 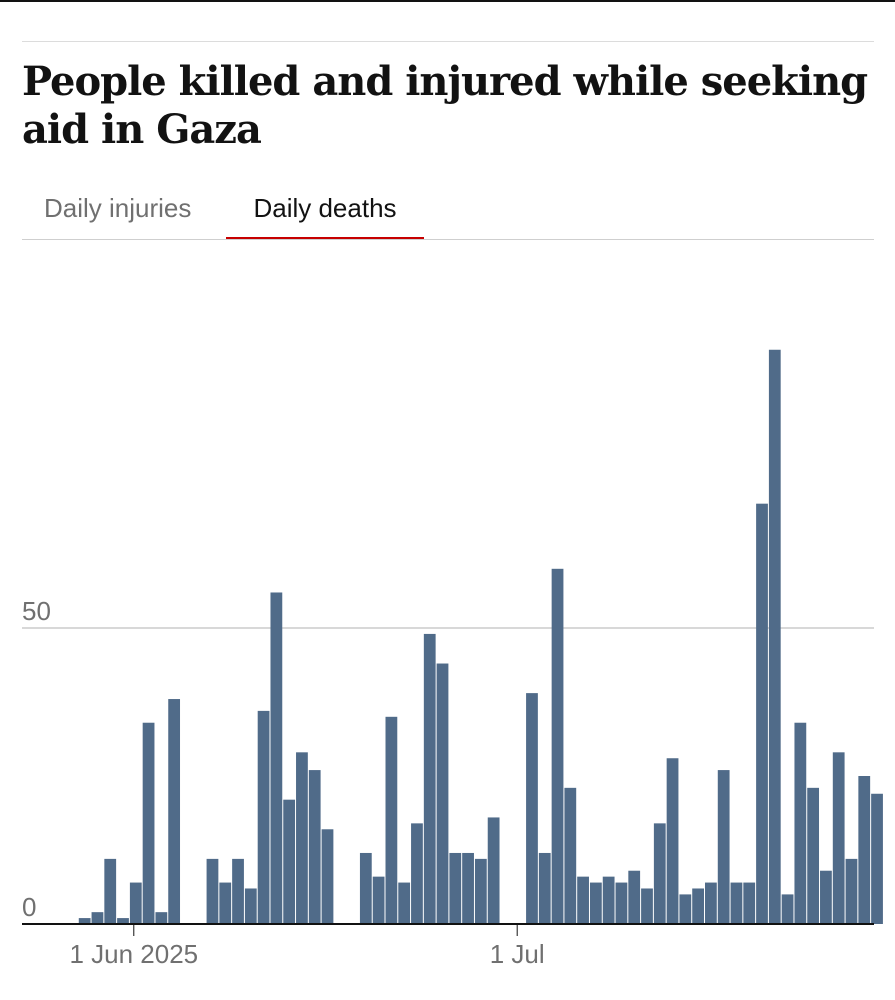 I want to click on x-tick-label-0: 1 Jun 2025, so click(x=133, y=954).